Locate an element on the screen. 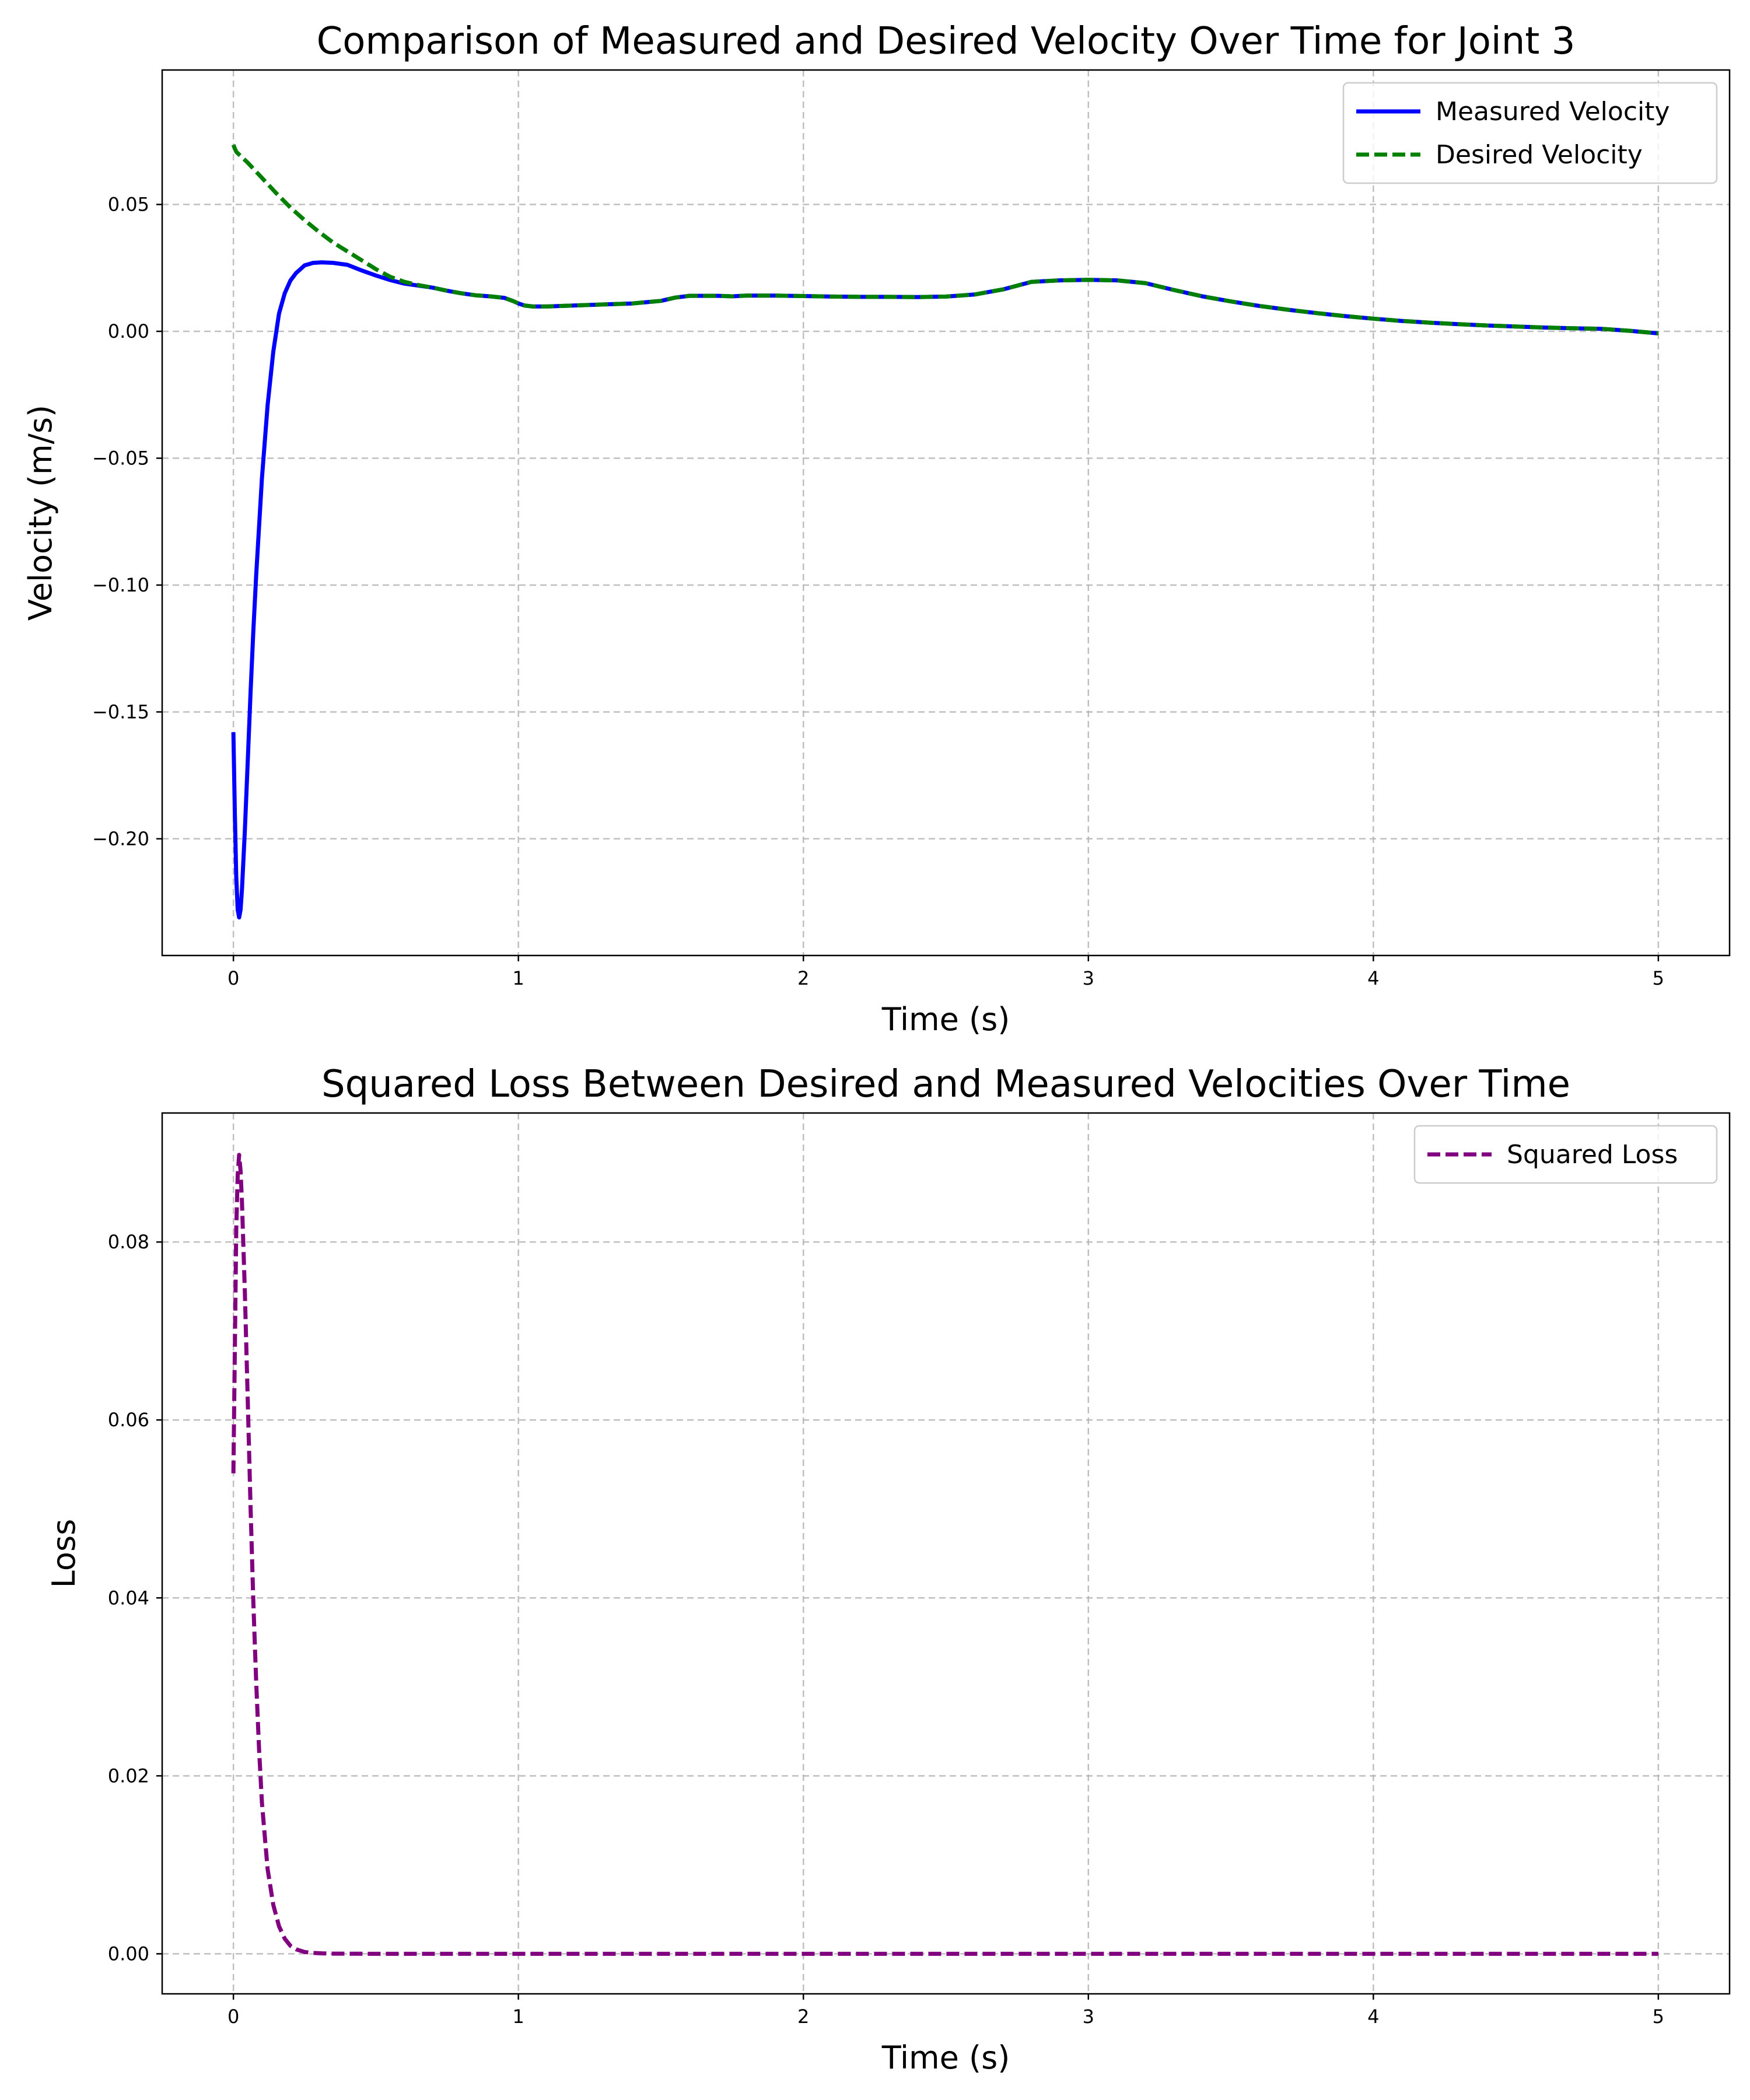 The width and height of the screenshot is (1750, 2100). loss-chart-legend: Squared Loss is located at coordinates (1566, 1154).